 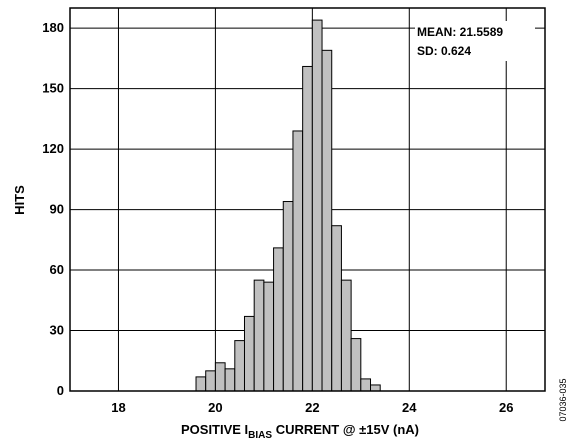 What do you see at coordinates (19, 200) in the screenshot?
I see `y-axis-title: HITS` at bounding box center [19, 200].